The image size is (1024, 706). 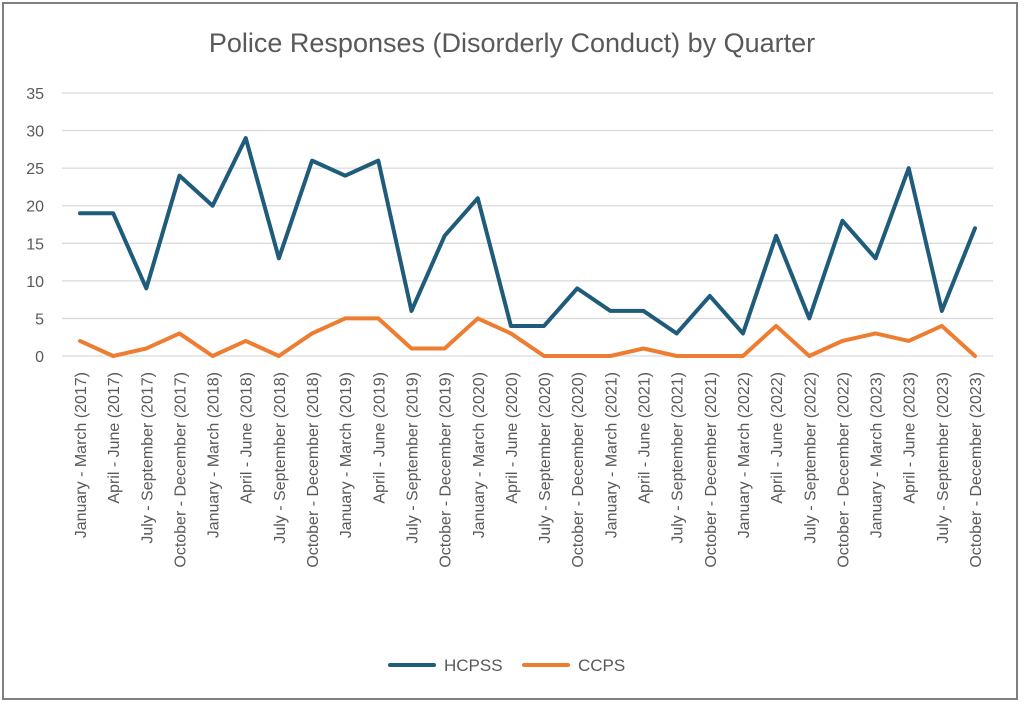 What do you see at coordinates (611, 455) in the screenshot?
I see `x-tick-label: January - March (2021)` at bounding box center [611, 455].